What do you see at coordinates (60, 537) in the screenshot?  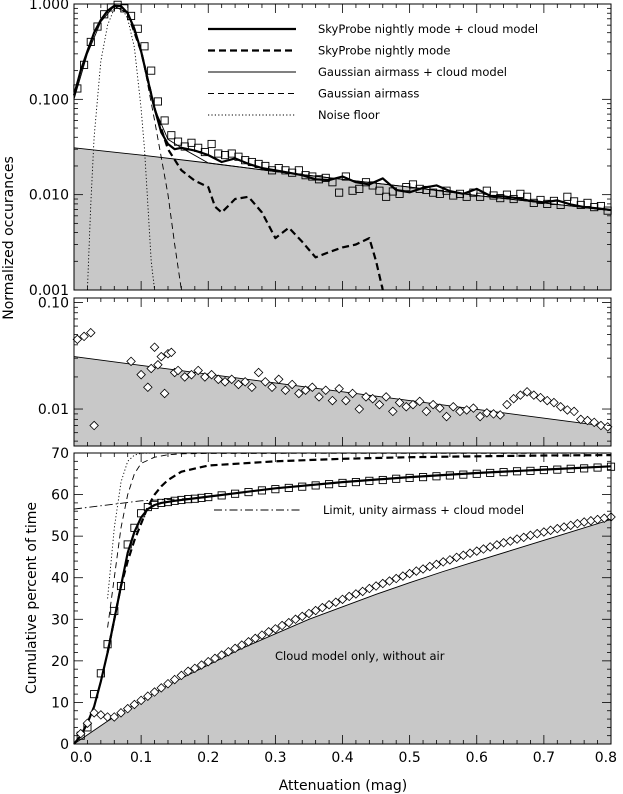 I see `y-tick-label-bottom: 50` at bounding box center [60, 537].